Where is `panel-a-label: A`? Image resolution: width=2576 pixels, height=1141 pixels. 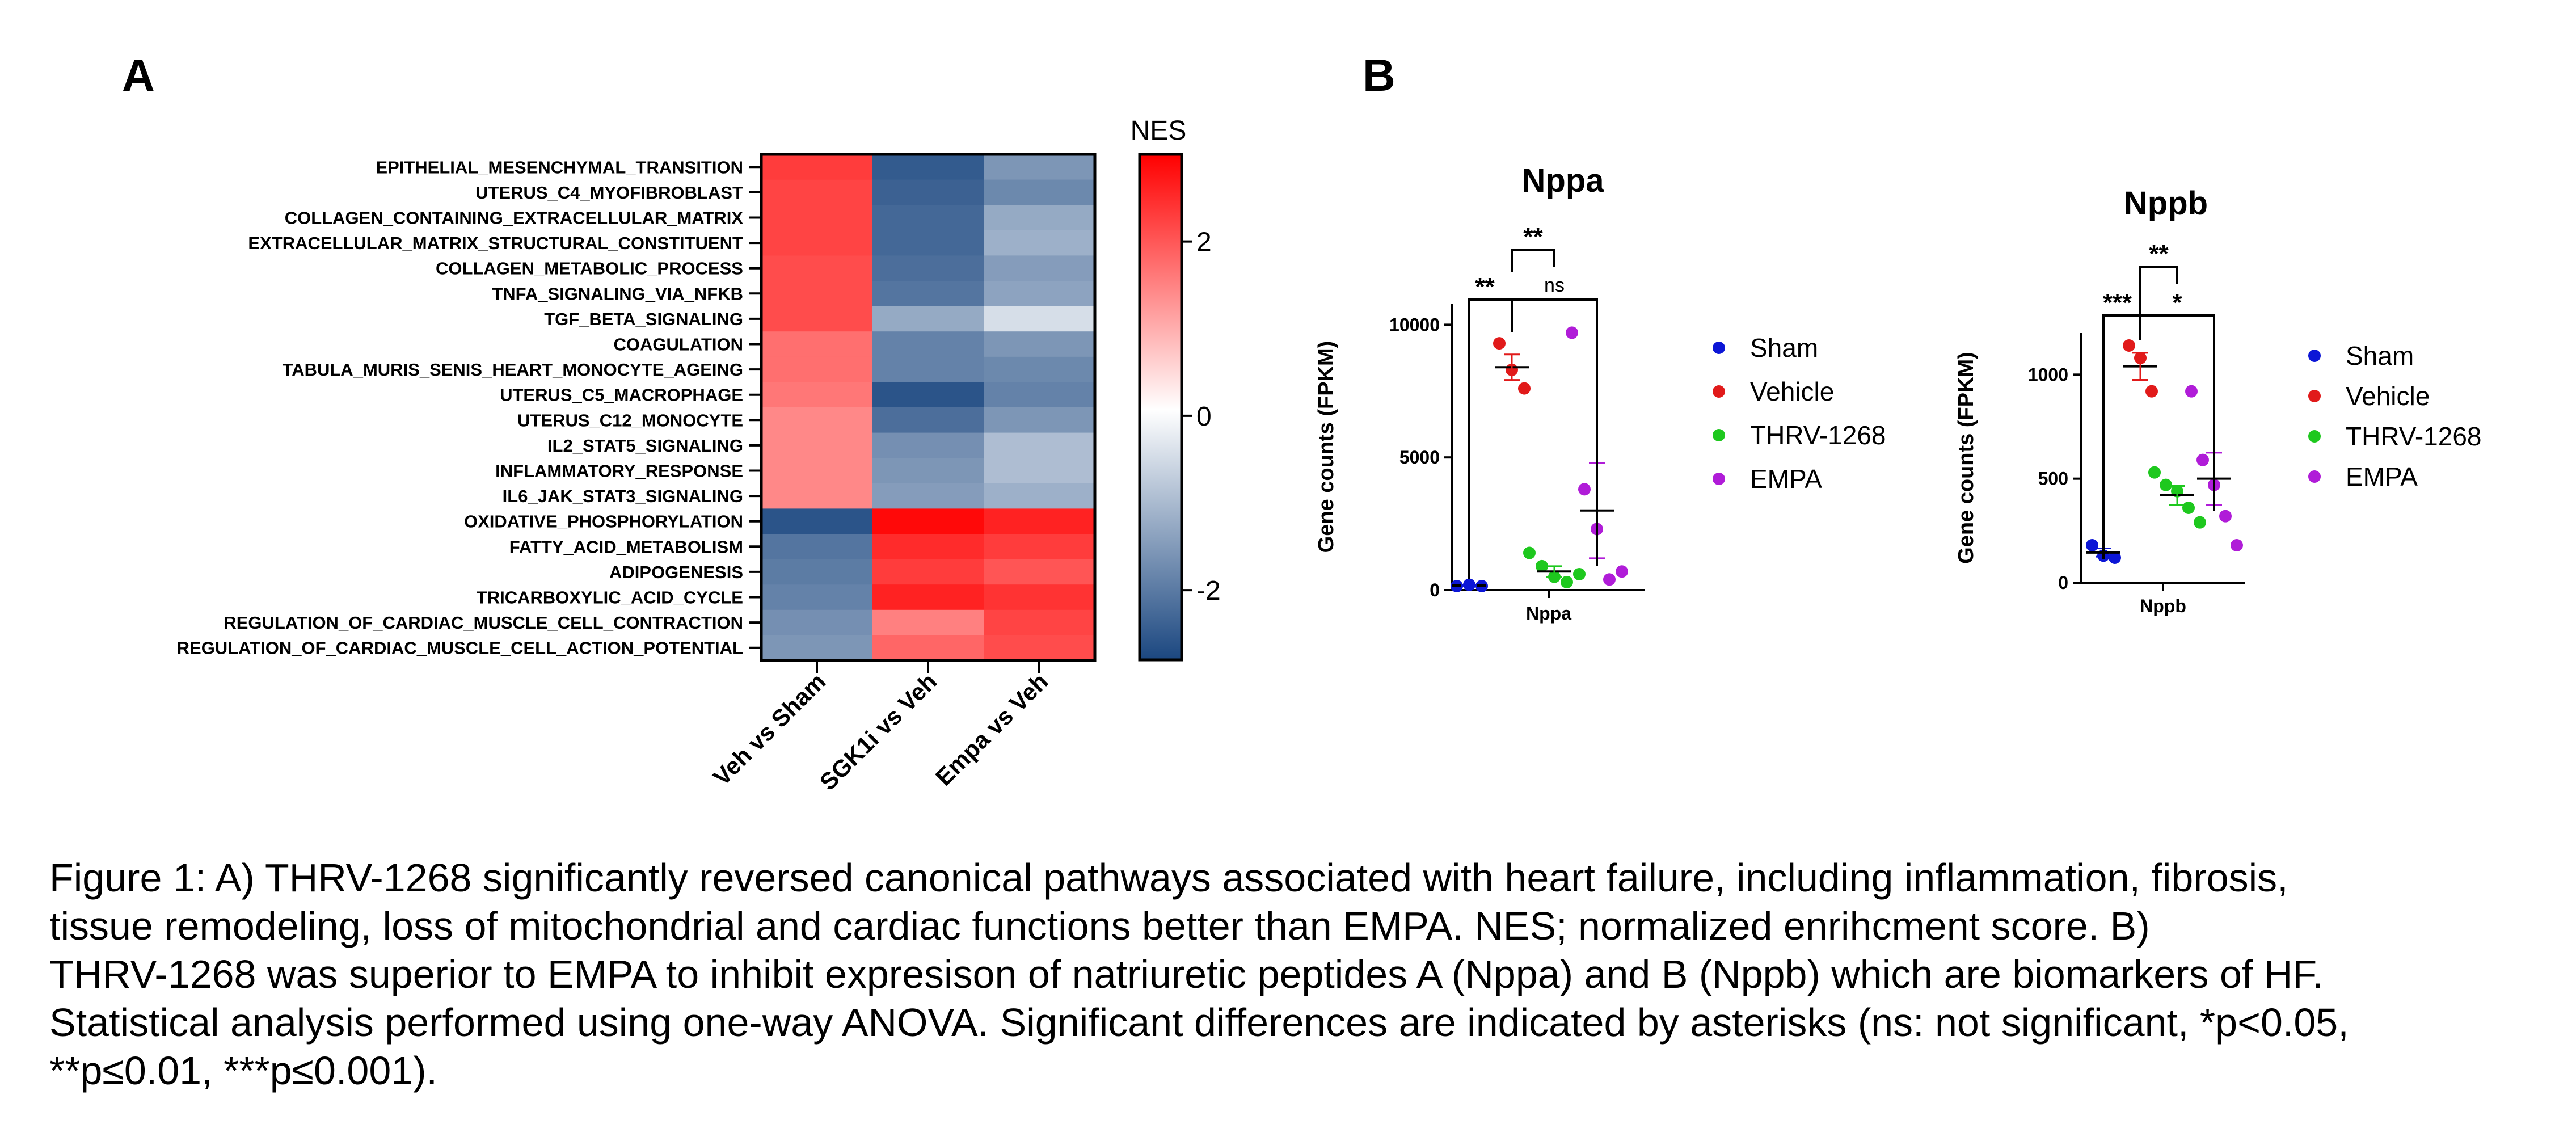 panel-a-label: A is located at coordinates (138, 75).